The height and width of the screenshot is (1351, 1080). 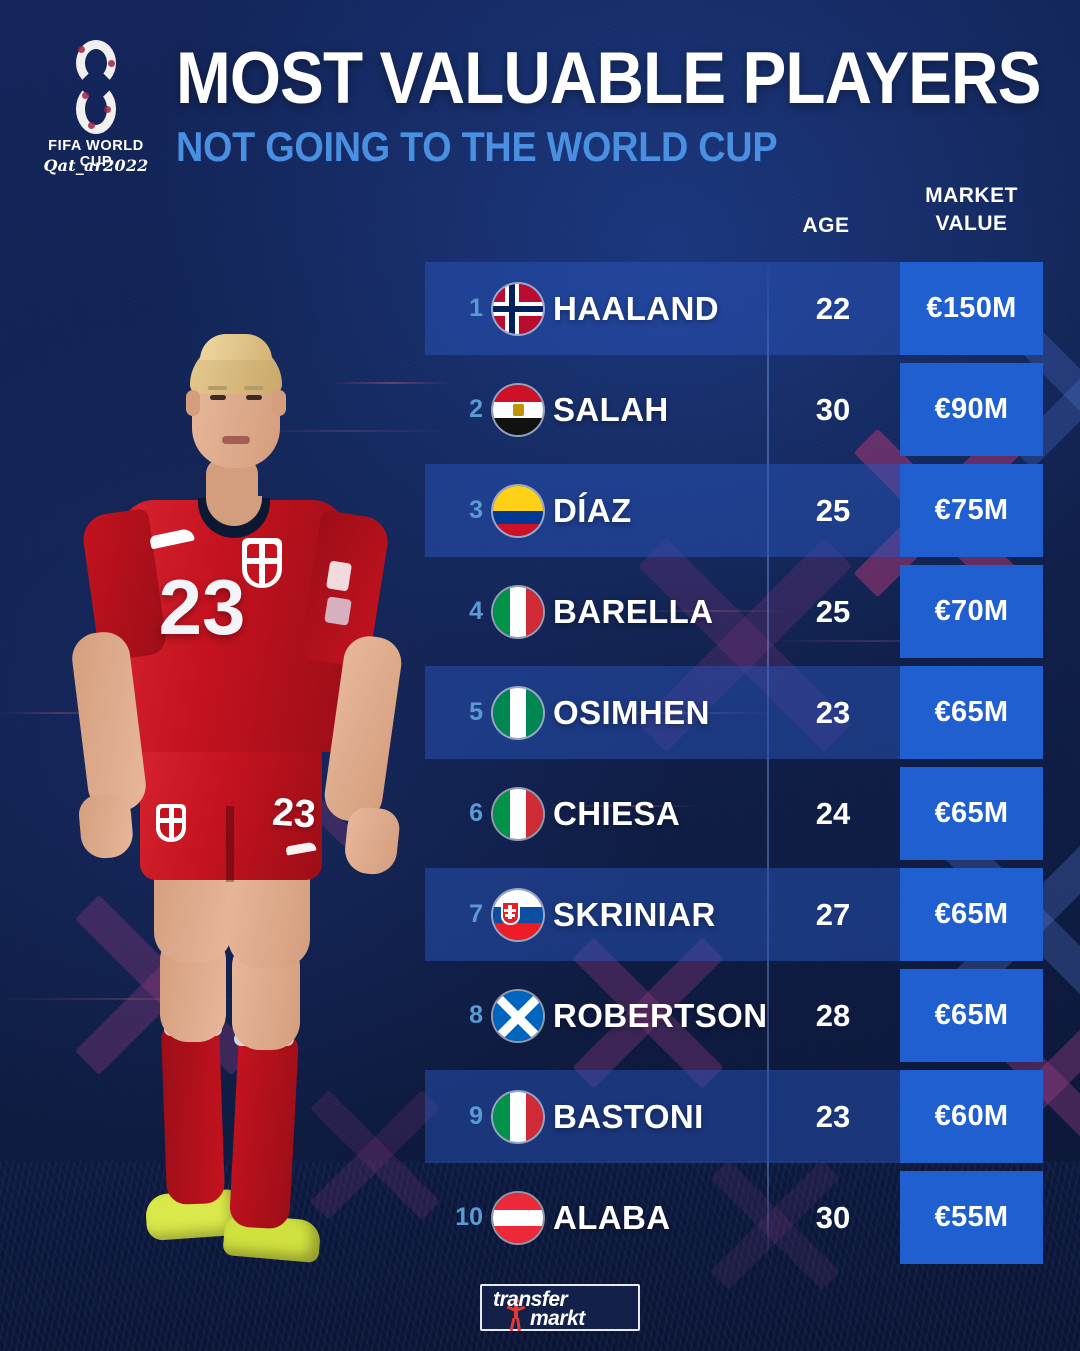 I want to click on row-player-name: DÍAZ, so click(x=592, y=510).